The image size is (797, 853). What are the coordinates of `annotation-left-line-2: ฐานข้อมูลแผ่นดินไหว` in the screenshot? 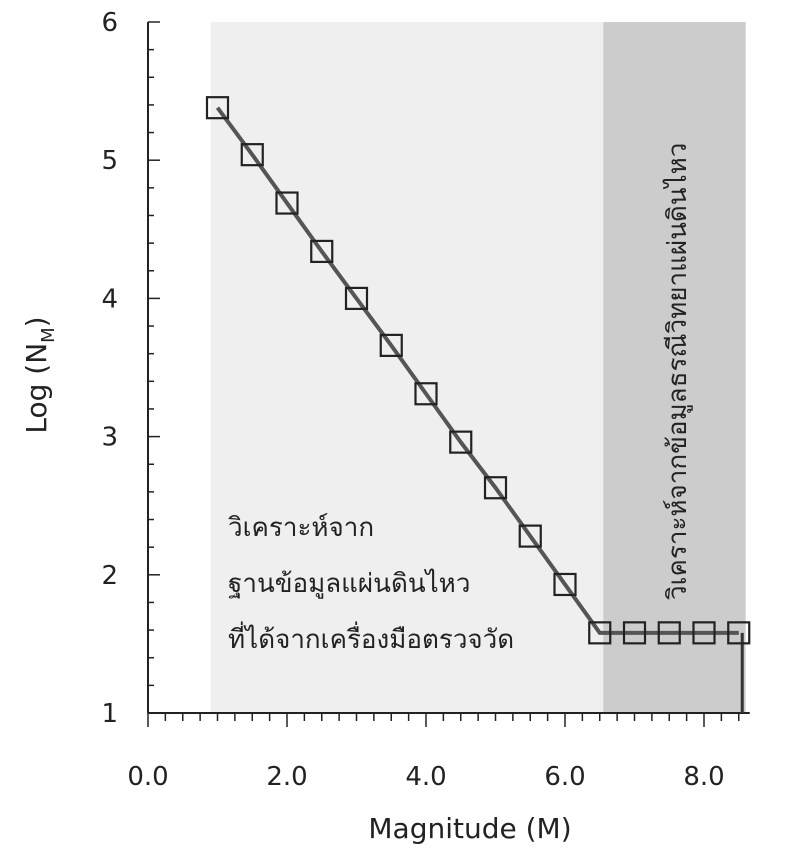 It's located at (349, 583).